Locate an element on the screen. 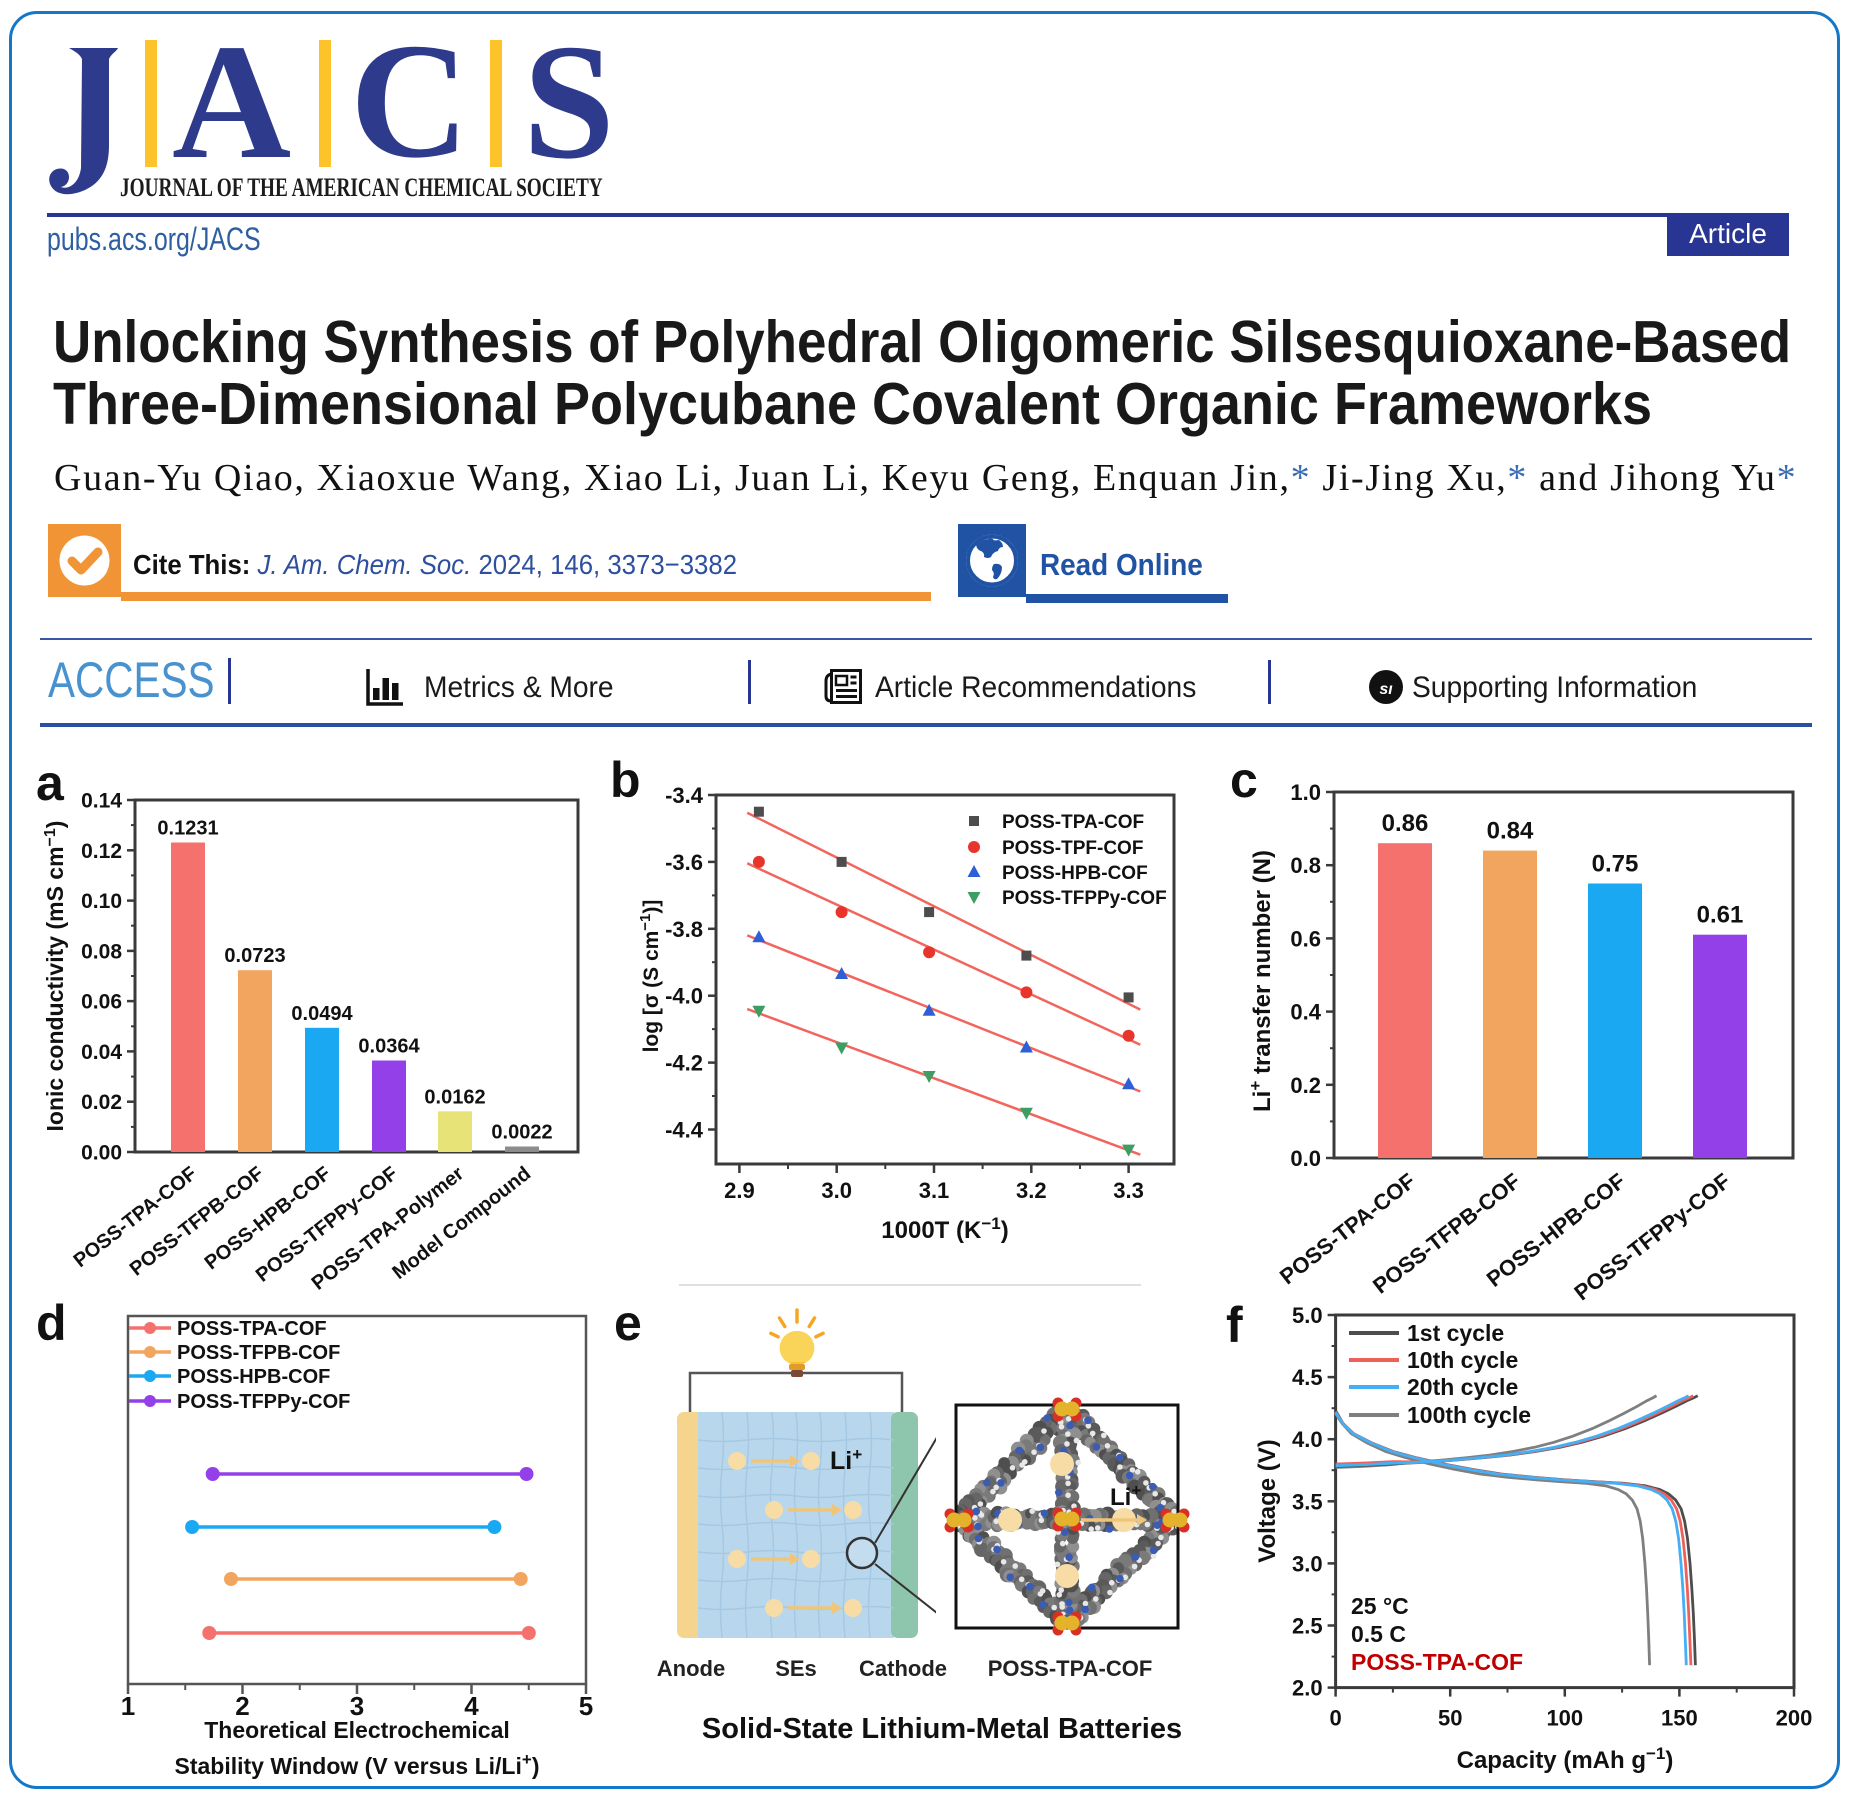 This screenshot has height=1797, width=1851. svg-text: e is located at coordinates (628, 1323).